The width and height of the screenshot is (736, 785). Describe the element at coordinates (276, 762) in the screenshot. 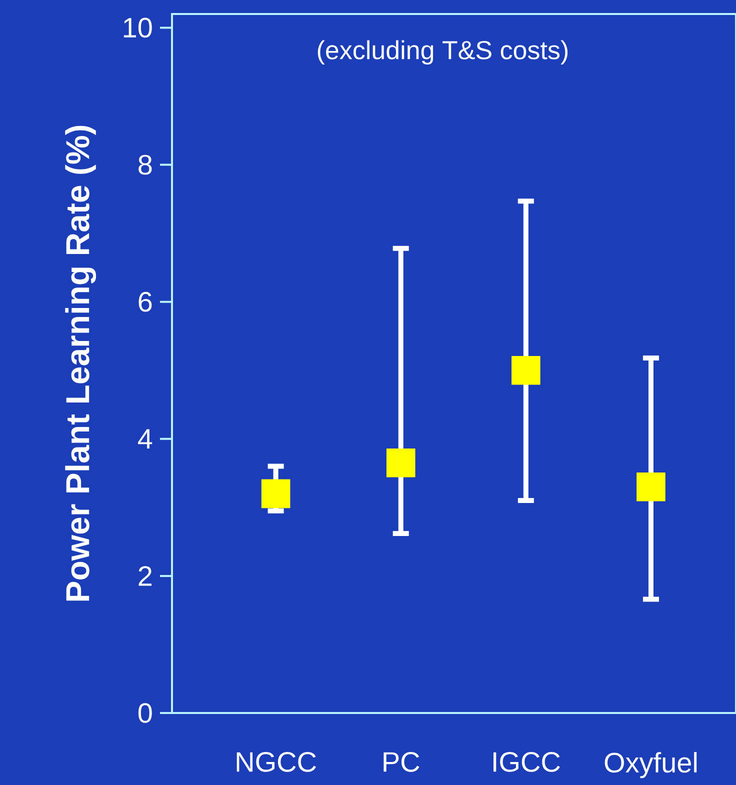

I see `x-tick-label: NGCC` at that location.